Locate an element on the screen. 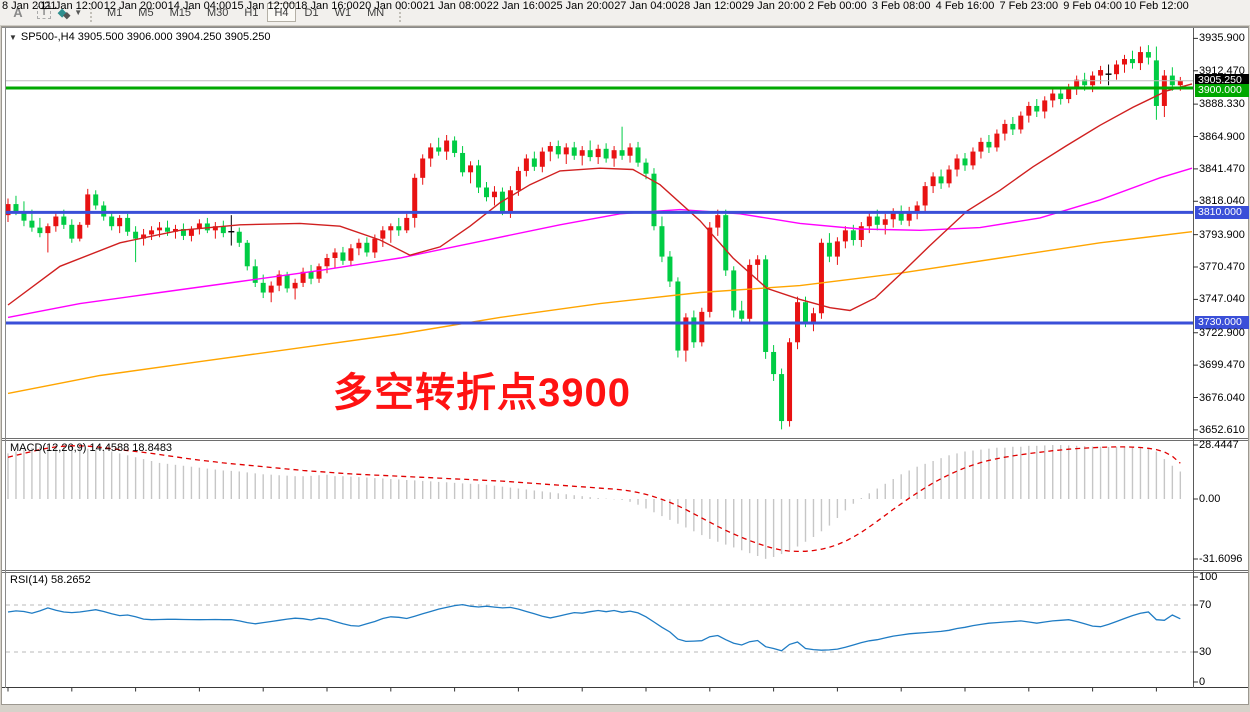 Image resolution: width=1250 pixels, height=712 pixels. timeframe-button-m1: M1 is located at coordinates (114, 12).